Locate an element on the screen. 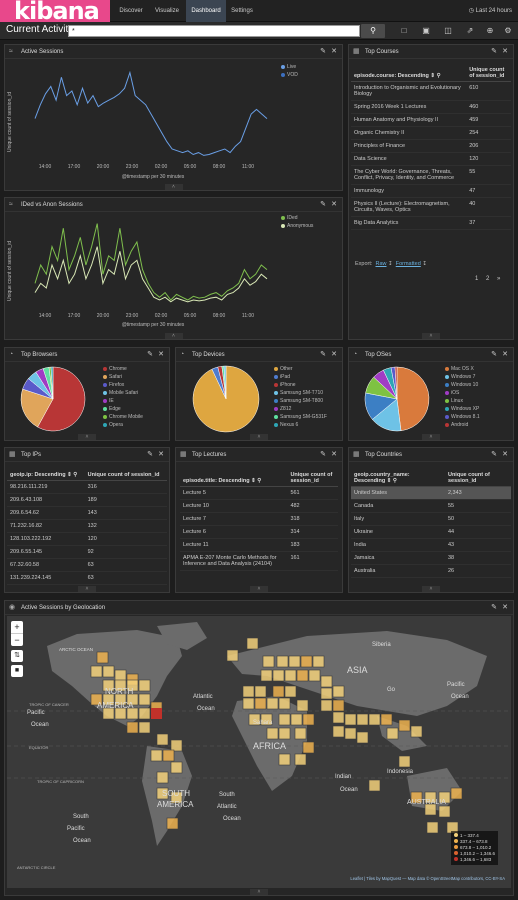 The image size is (518, 900). tab-settings: Settings is located at coordinates (242, 11).